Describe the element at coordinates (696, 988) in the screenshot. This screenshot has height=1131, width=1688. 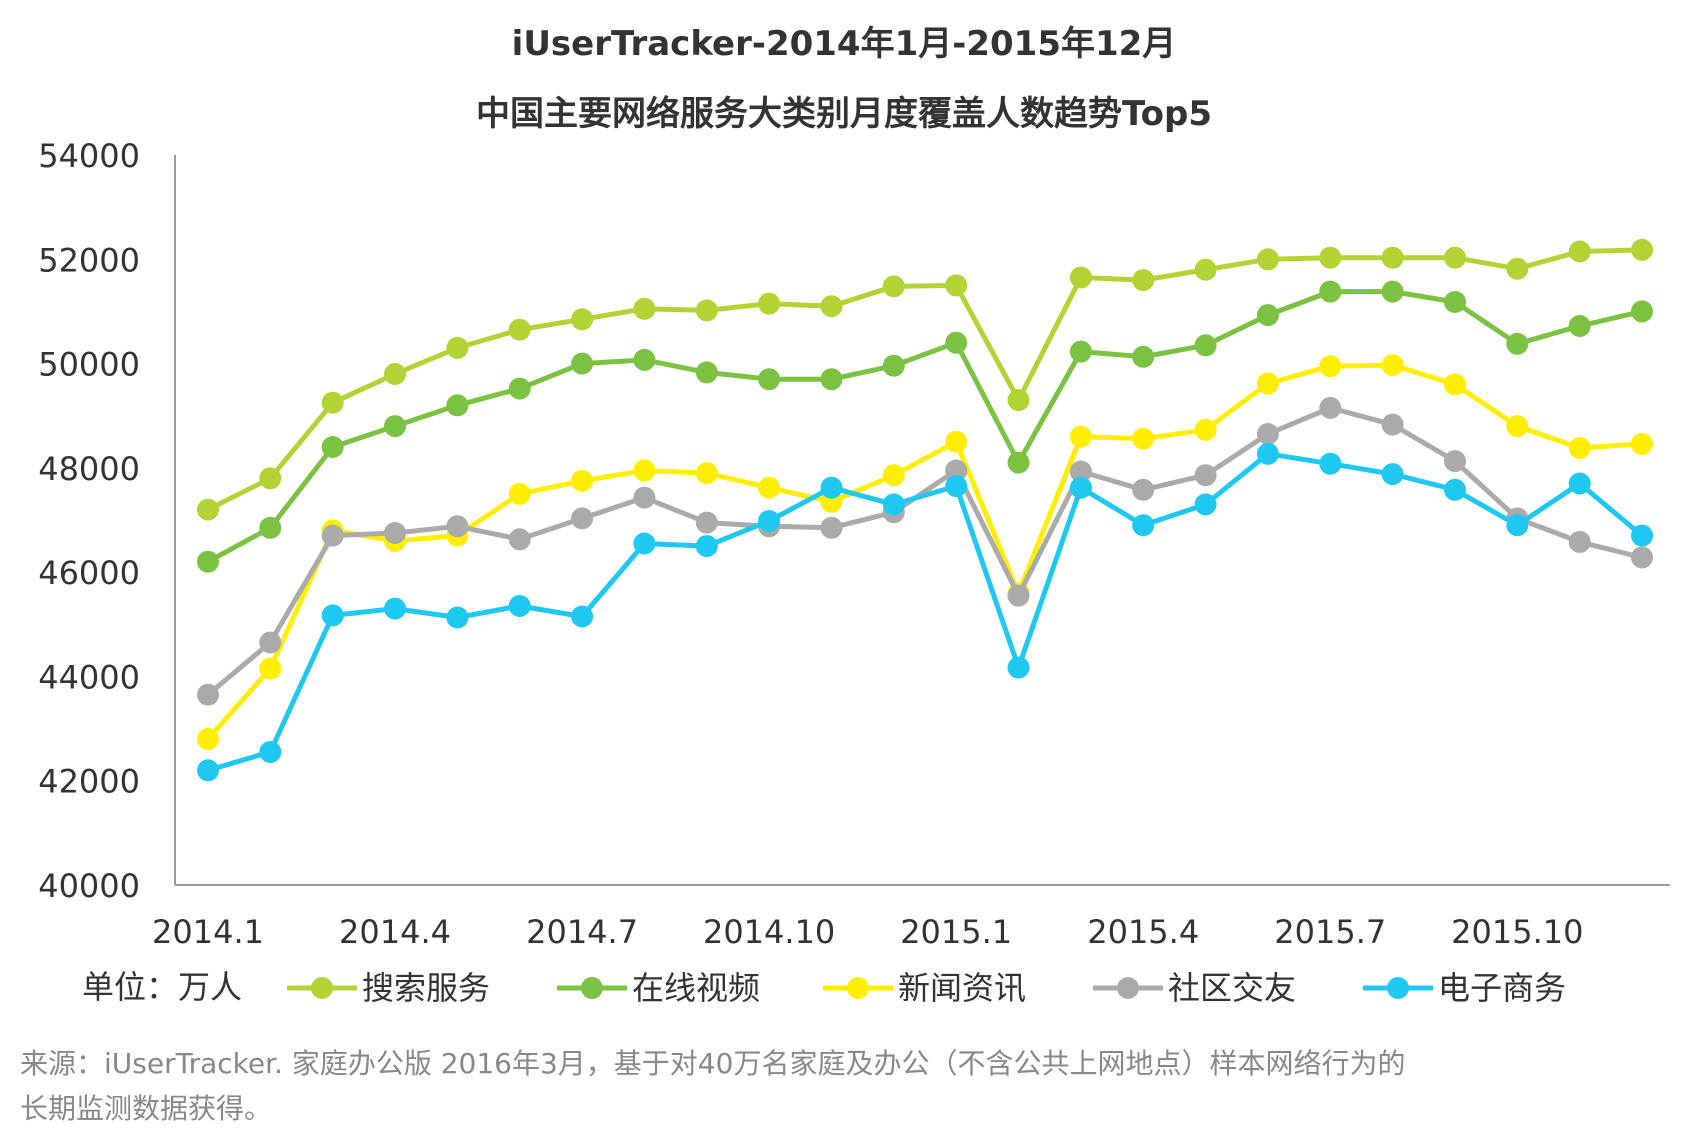
I see `legend-label: 在线视频` at that location.